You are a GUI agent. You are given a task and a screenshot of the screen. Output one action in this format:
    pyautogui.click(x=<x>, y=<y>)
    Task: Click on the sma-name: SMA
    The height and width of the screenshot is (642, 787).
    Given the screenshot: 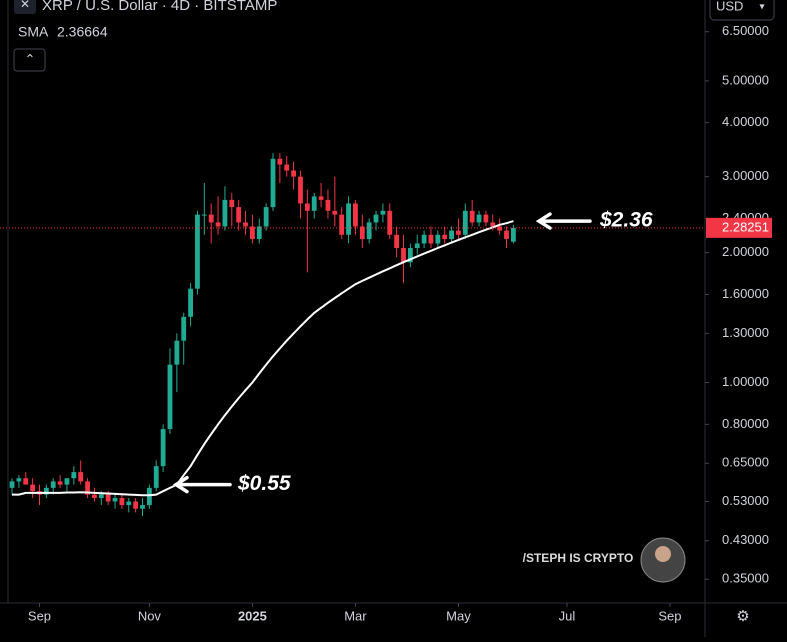 What is the action you would take?
    pyautogui.click(x=33, y=32)
    